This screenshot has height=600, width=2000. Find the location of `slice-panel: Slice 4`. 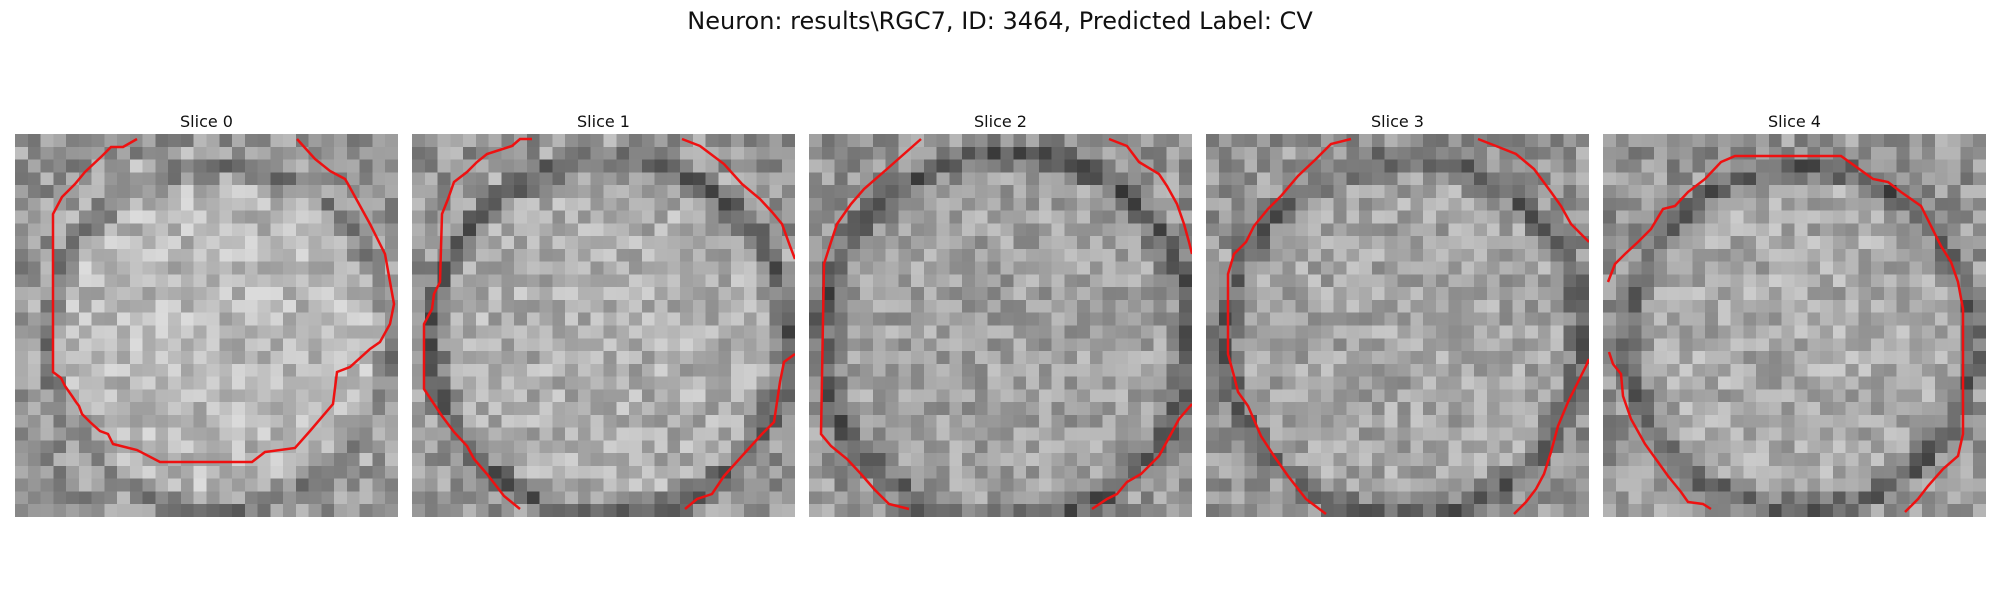

slice-panel: Slice 4 is located at coordinates (1794, 313).